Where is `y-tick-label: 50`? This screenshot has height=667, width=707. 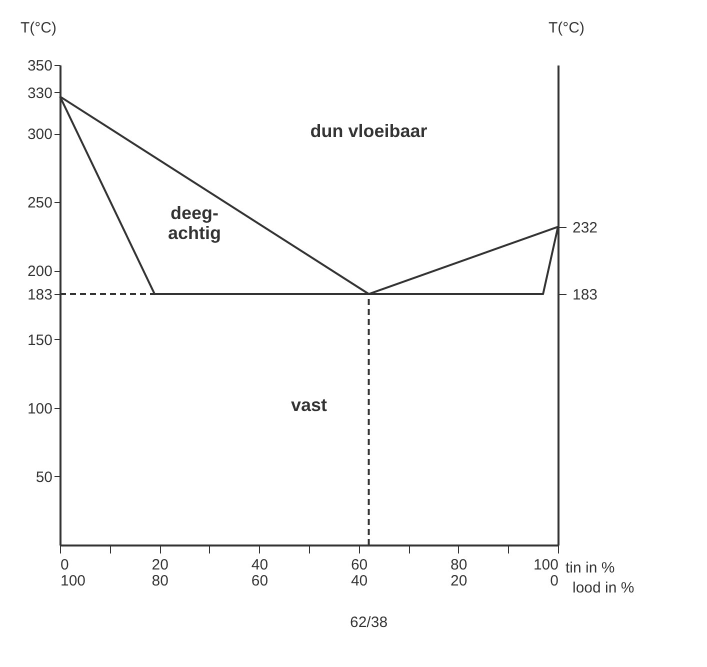
y-tick-label: 50 is located at coordinates (44, 477).